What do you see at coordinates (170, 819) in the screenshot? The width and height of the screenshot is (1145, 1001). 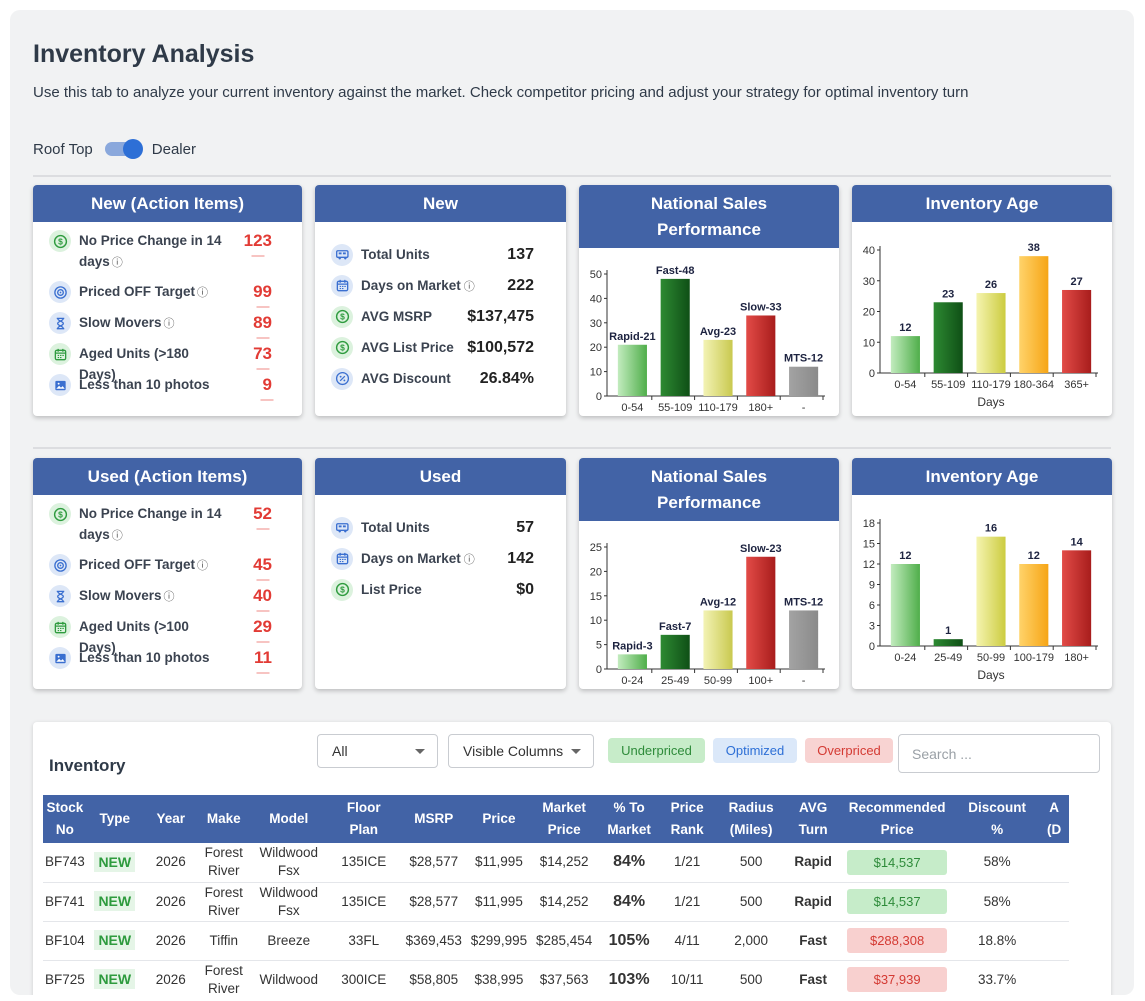 I see `column-header: Year` at bounding box center [170, 819].